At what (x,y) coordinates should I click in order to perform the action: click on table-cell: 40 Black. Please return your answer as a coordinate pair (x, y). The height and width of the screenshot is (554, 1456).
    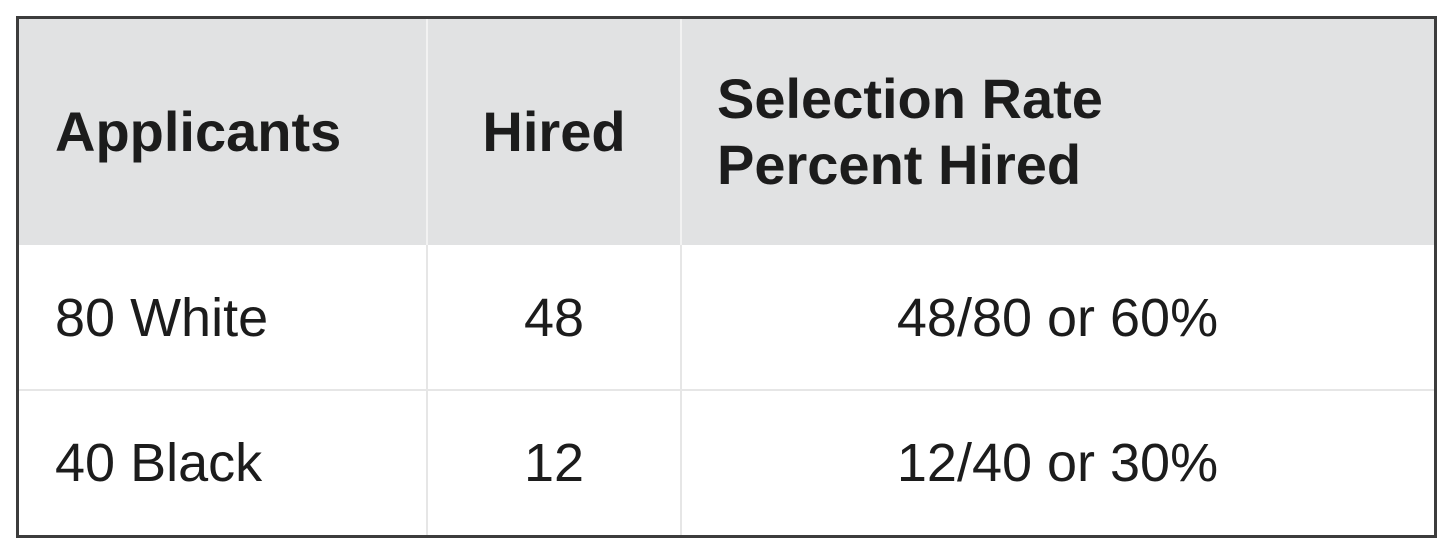
    Looking at the image, I should click on (223, 462).